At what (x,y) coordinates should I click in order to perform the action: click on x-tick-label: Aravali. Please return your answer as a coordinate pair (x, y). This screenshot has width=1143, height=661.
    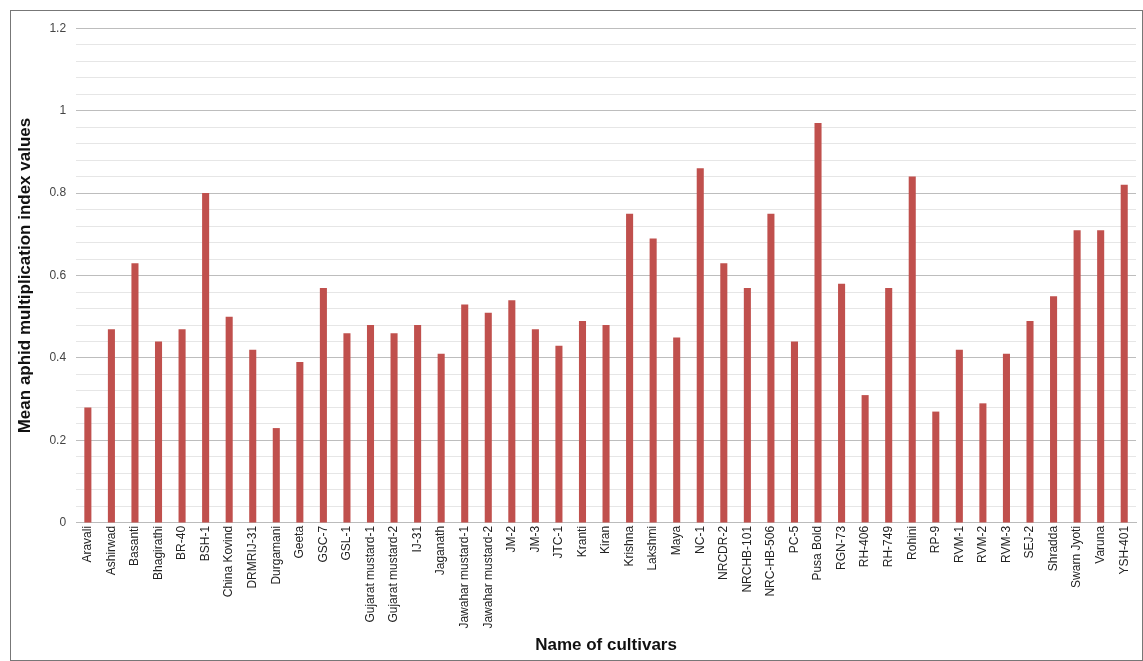
    Looking at the image, I should click on (87, 544).